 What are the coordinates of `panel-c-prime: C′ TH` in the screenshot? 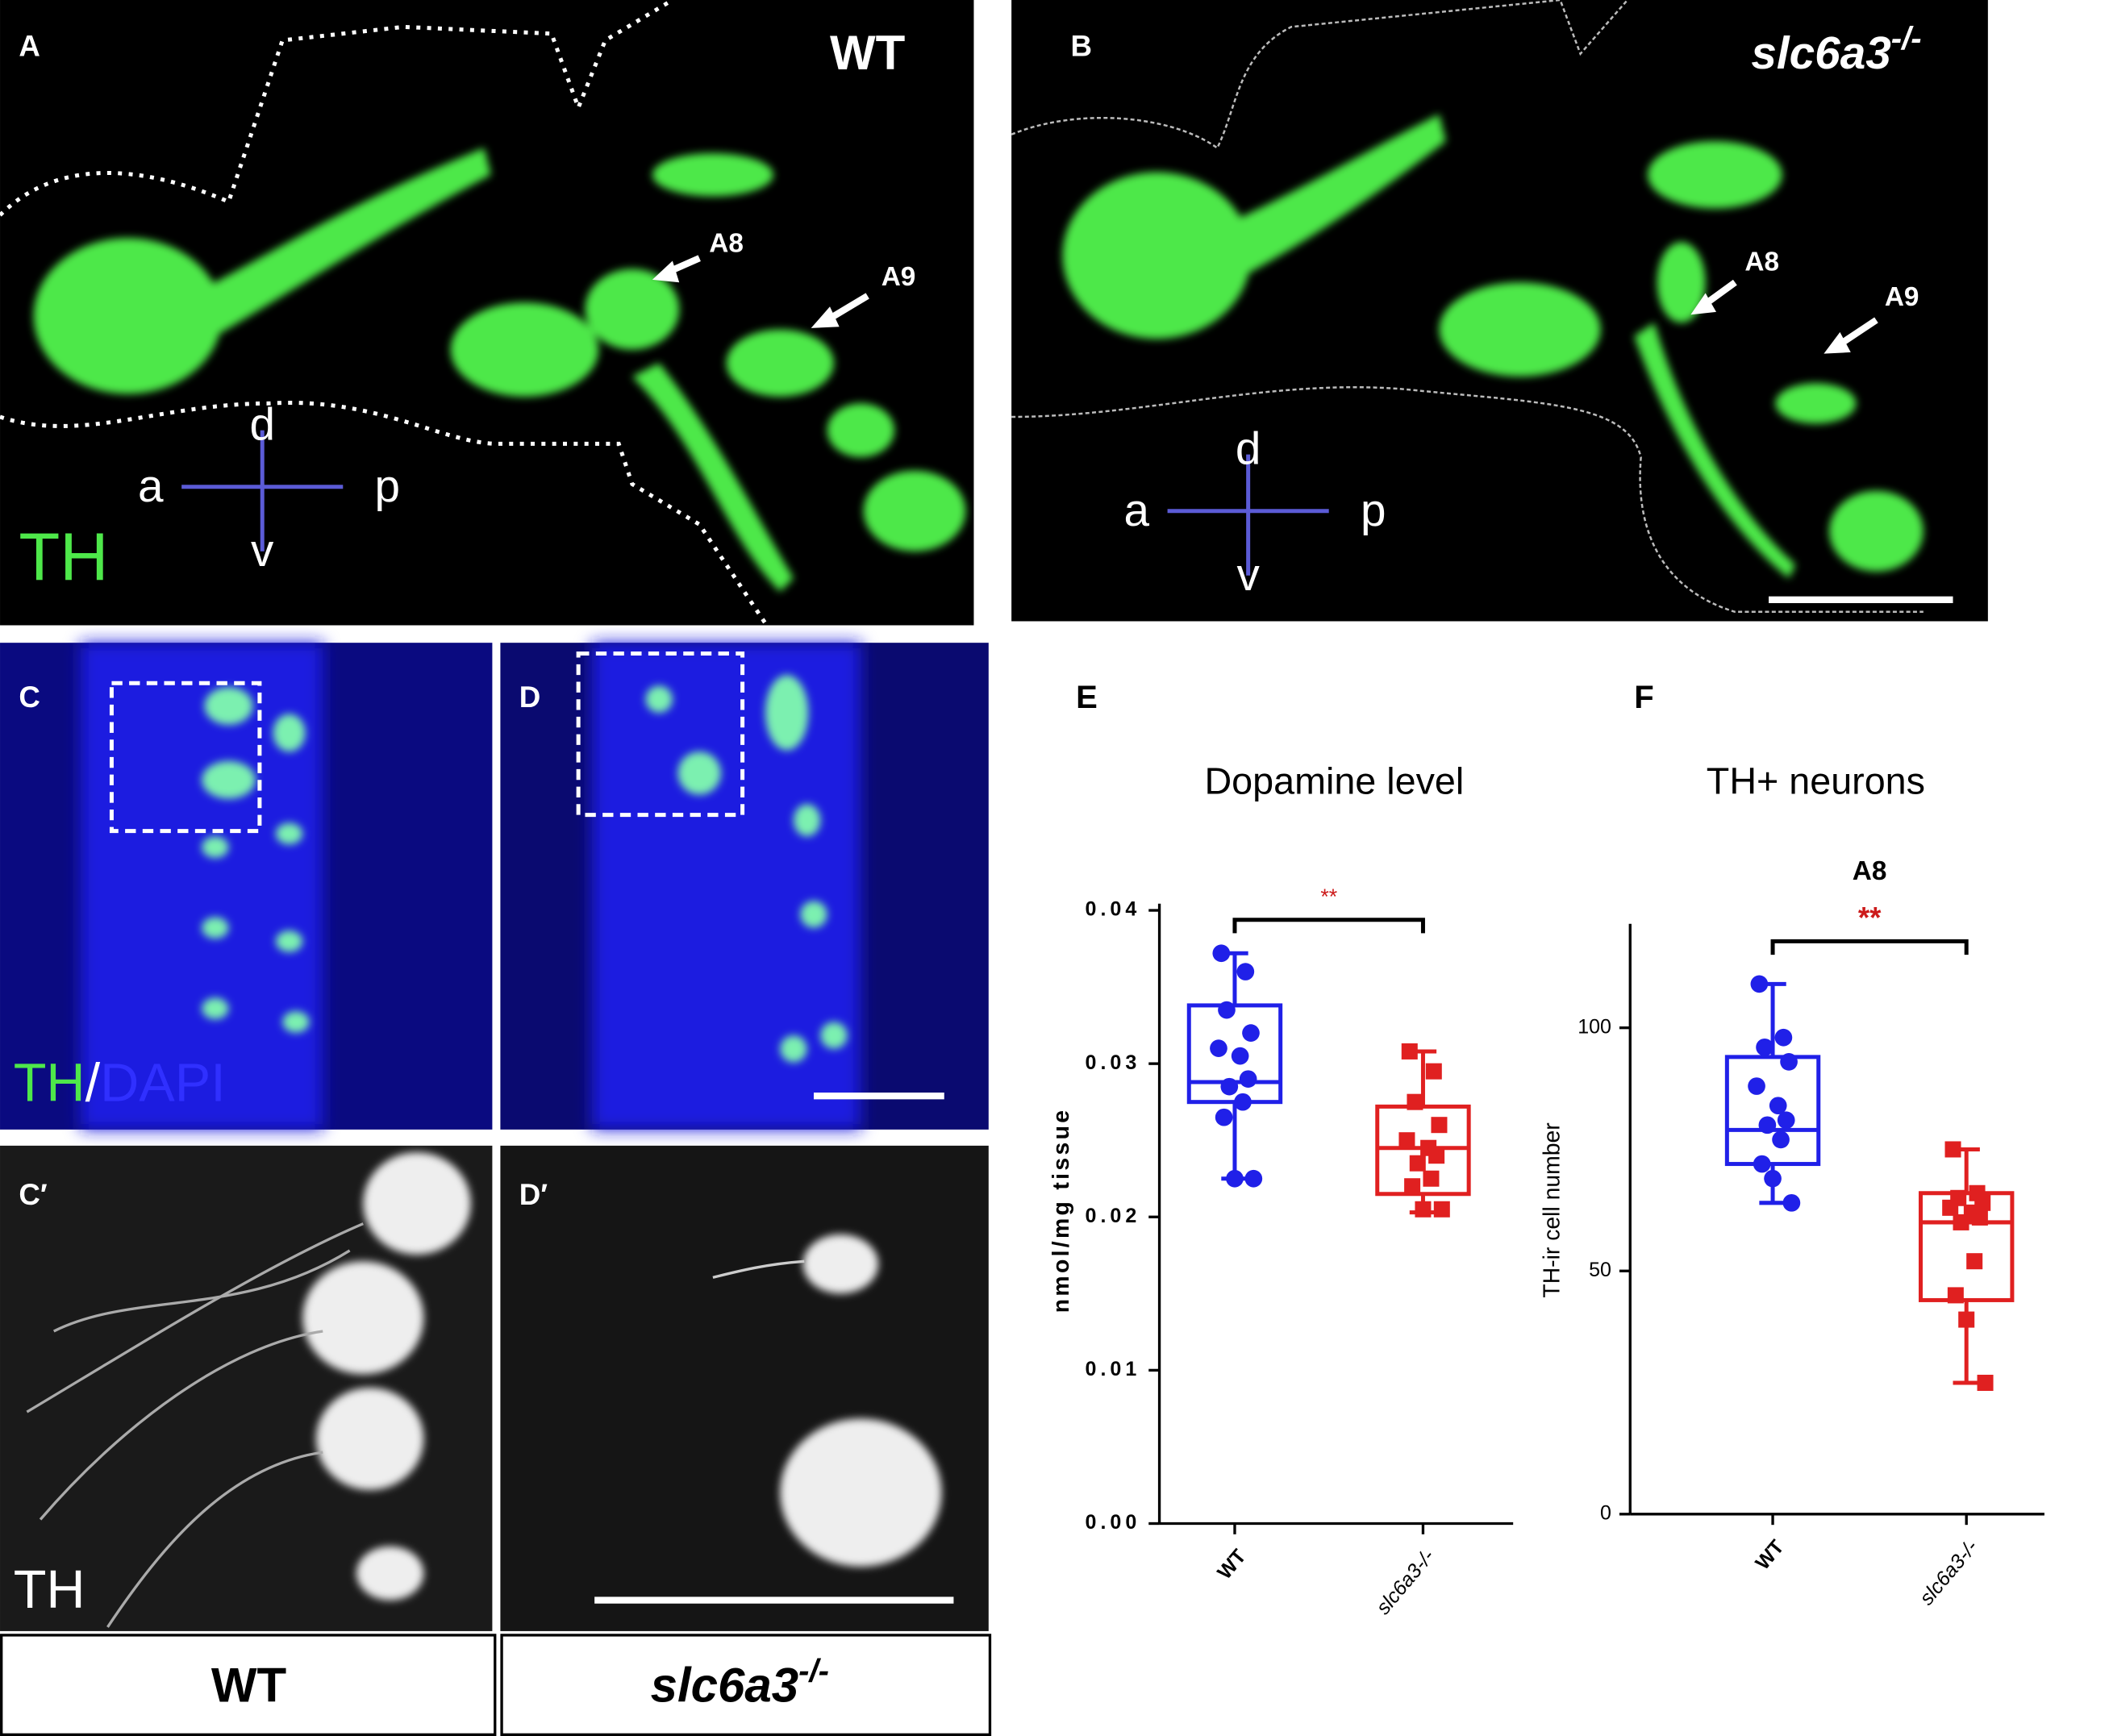 It's located at (246, 1388).